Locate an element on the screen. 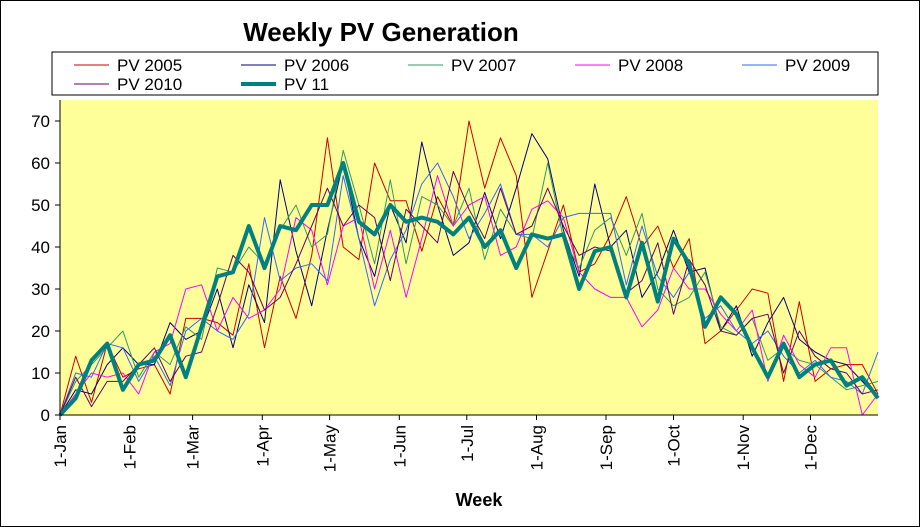 The image size is (920, 527). y-tick-label: 50 is located at coordinates (40, 205).